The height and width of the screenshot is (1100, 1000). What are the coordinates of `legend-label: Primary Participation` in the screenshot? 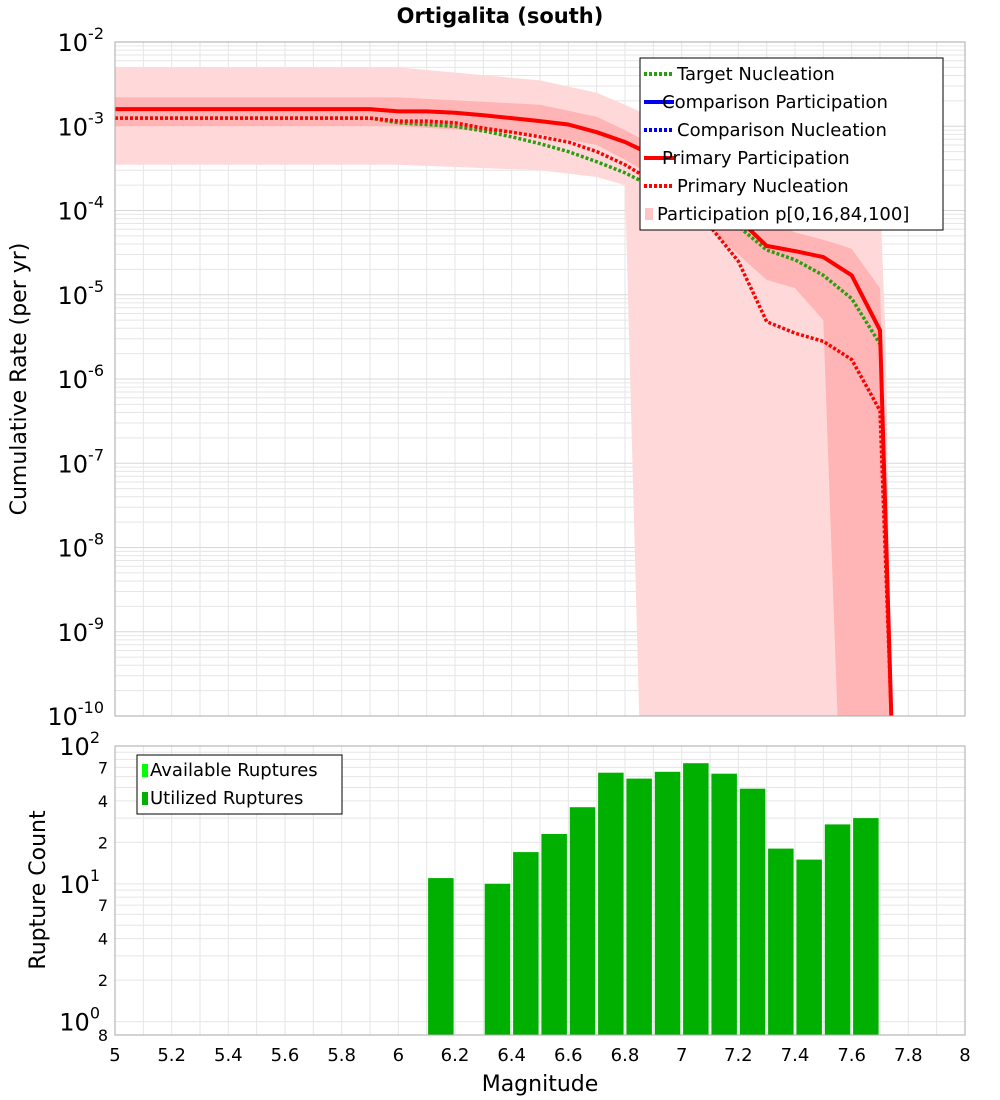 It's located at (756, 158).